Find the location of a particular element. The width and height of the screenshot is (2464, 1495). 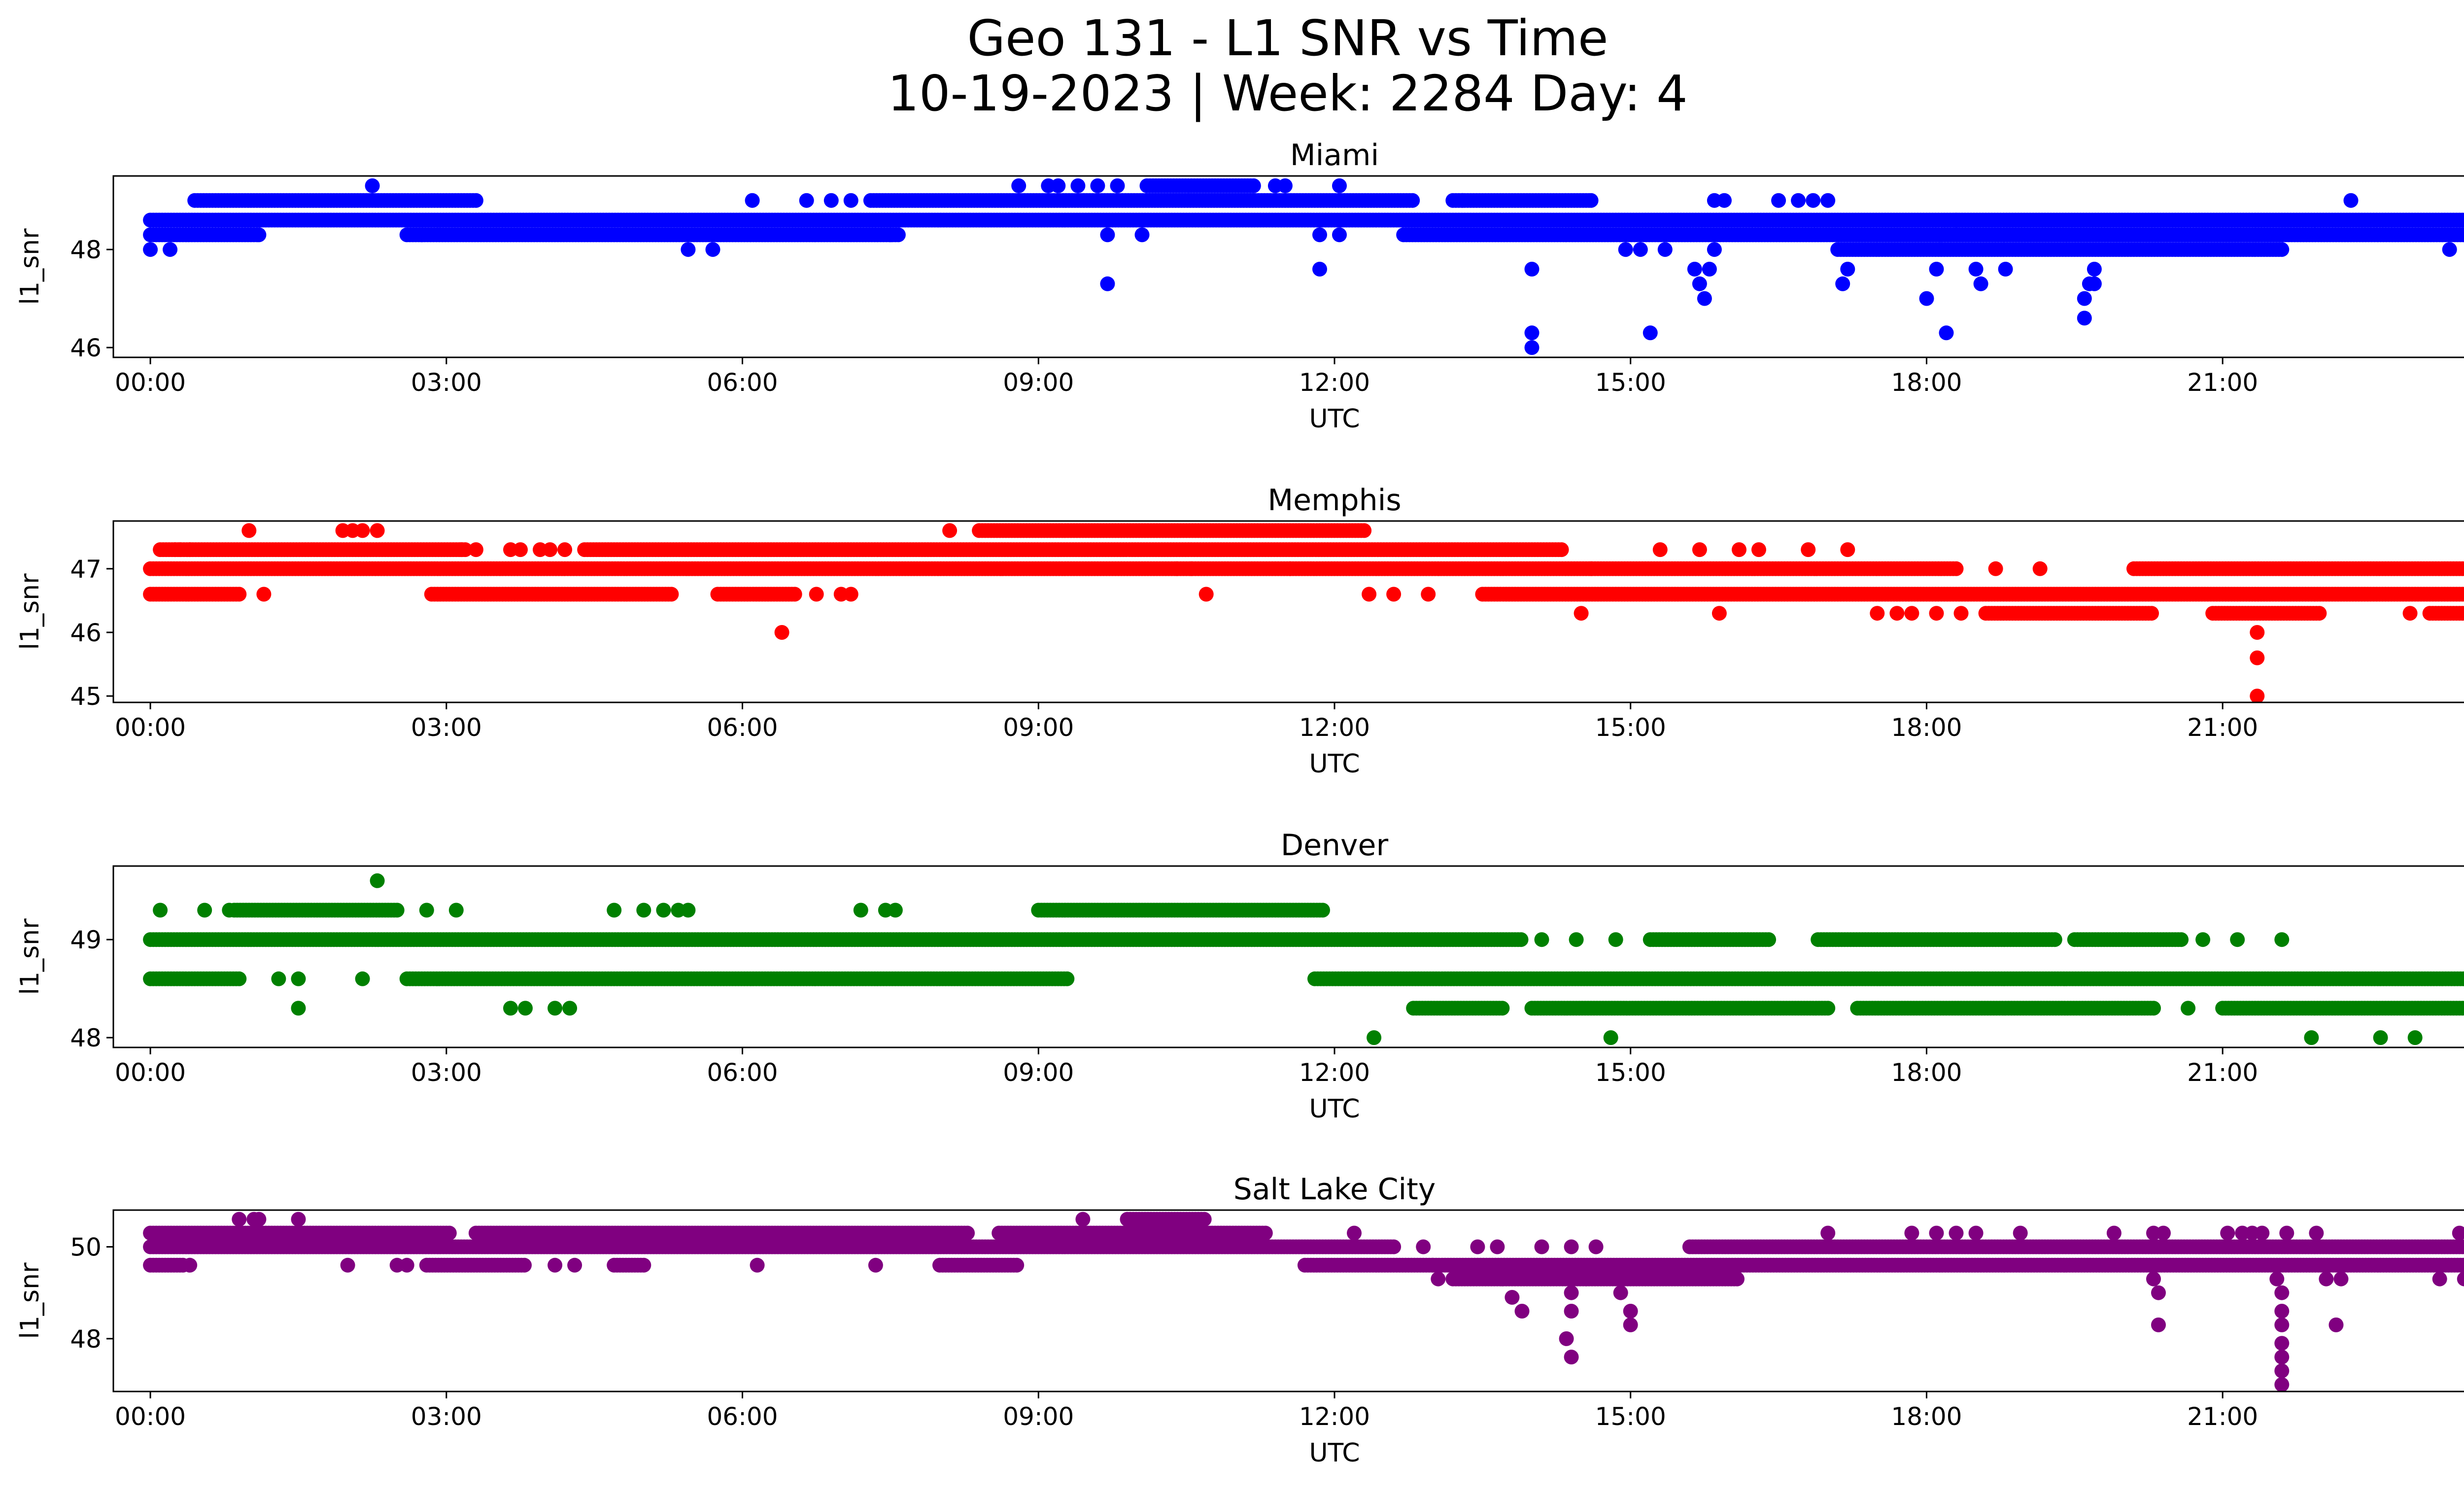

x-tick-label: 12:00 is located at coordinates (1334, 382).